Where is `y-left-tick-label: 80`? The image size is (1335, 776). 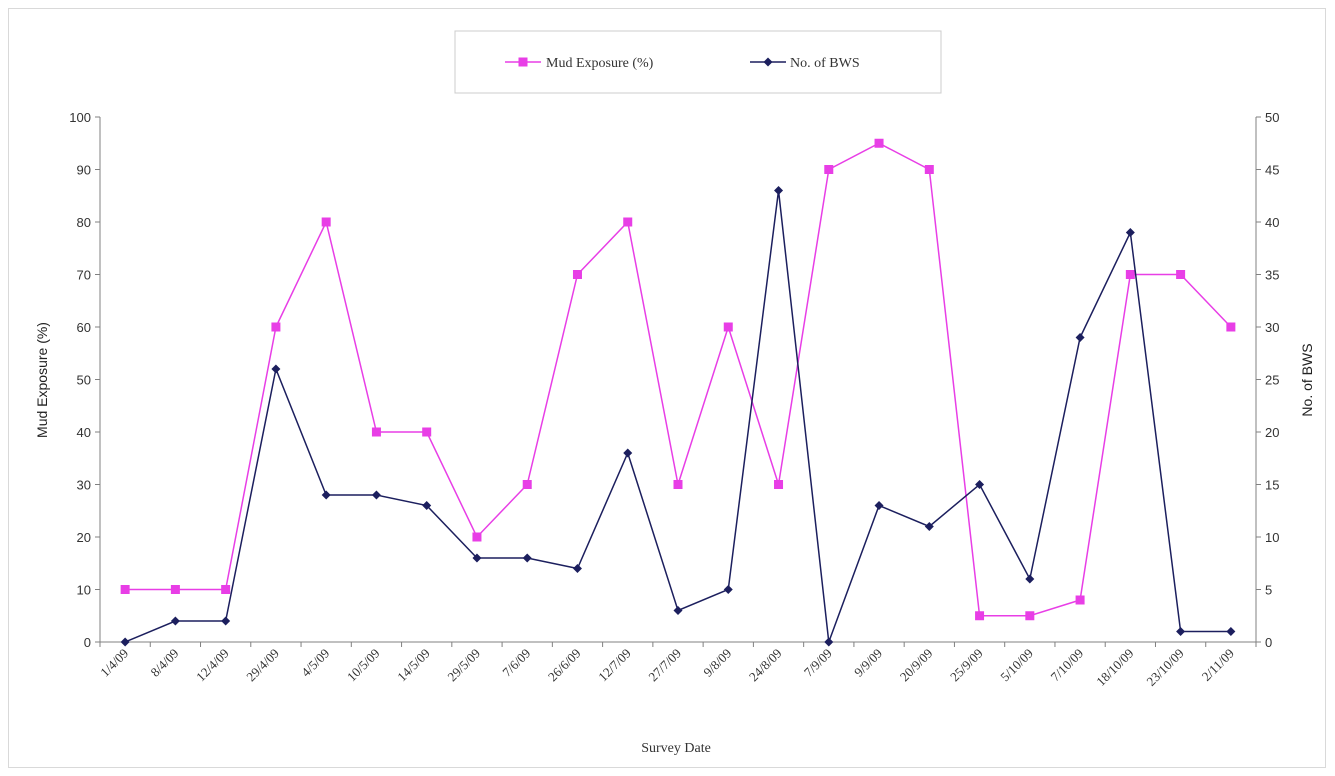
y-left-tick-label: 80 is located at coordinates (84, 222).